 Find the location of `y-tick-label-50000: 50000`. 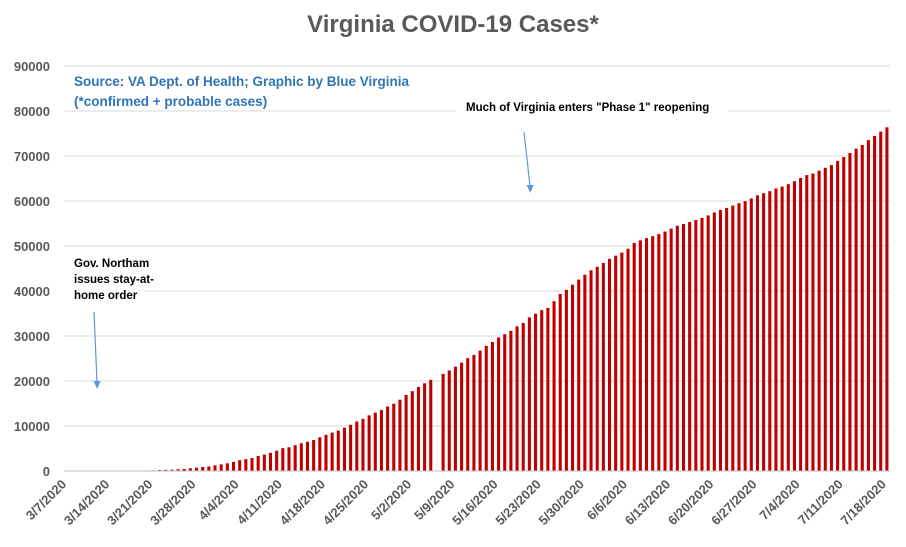

y-tick-label-50000: 50000 is located at coordinates (32, 246).